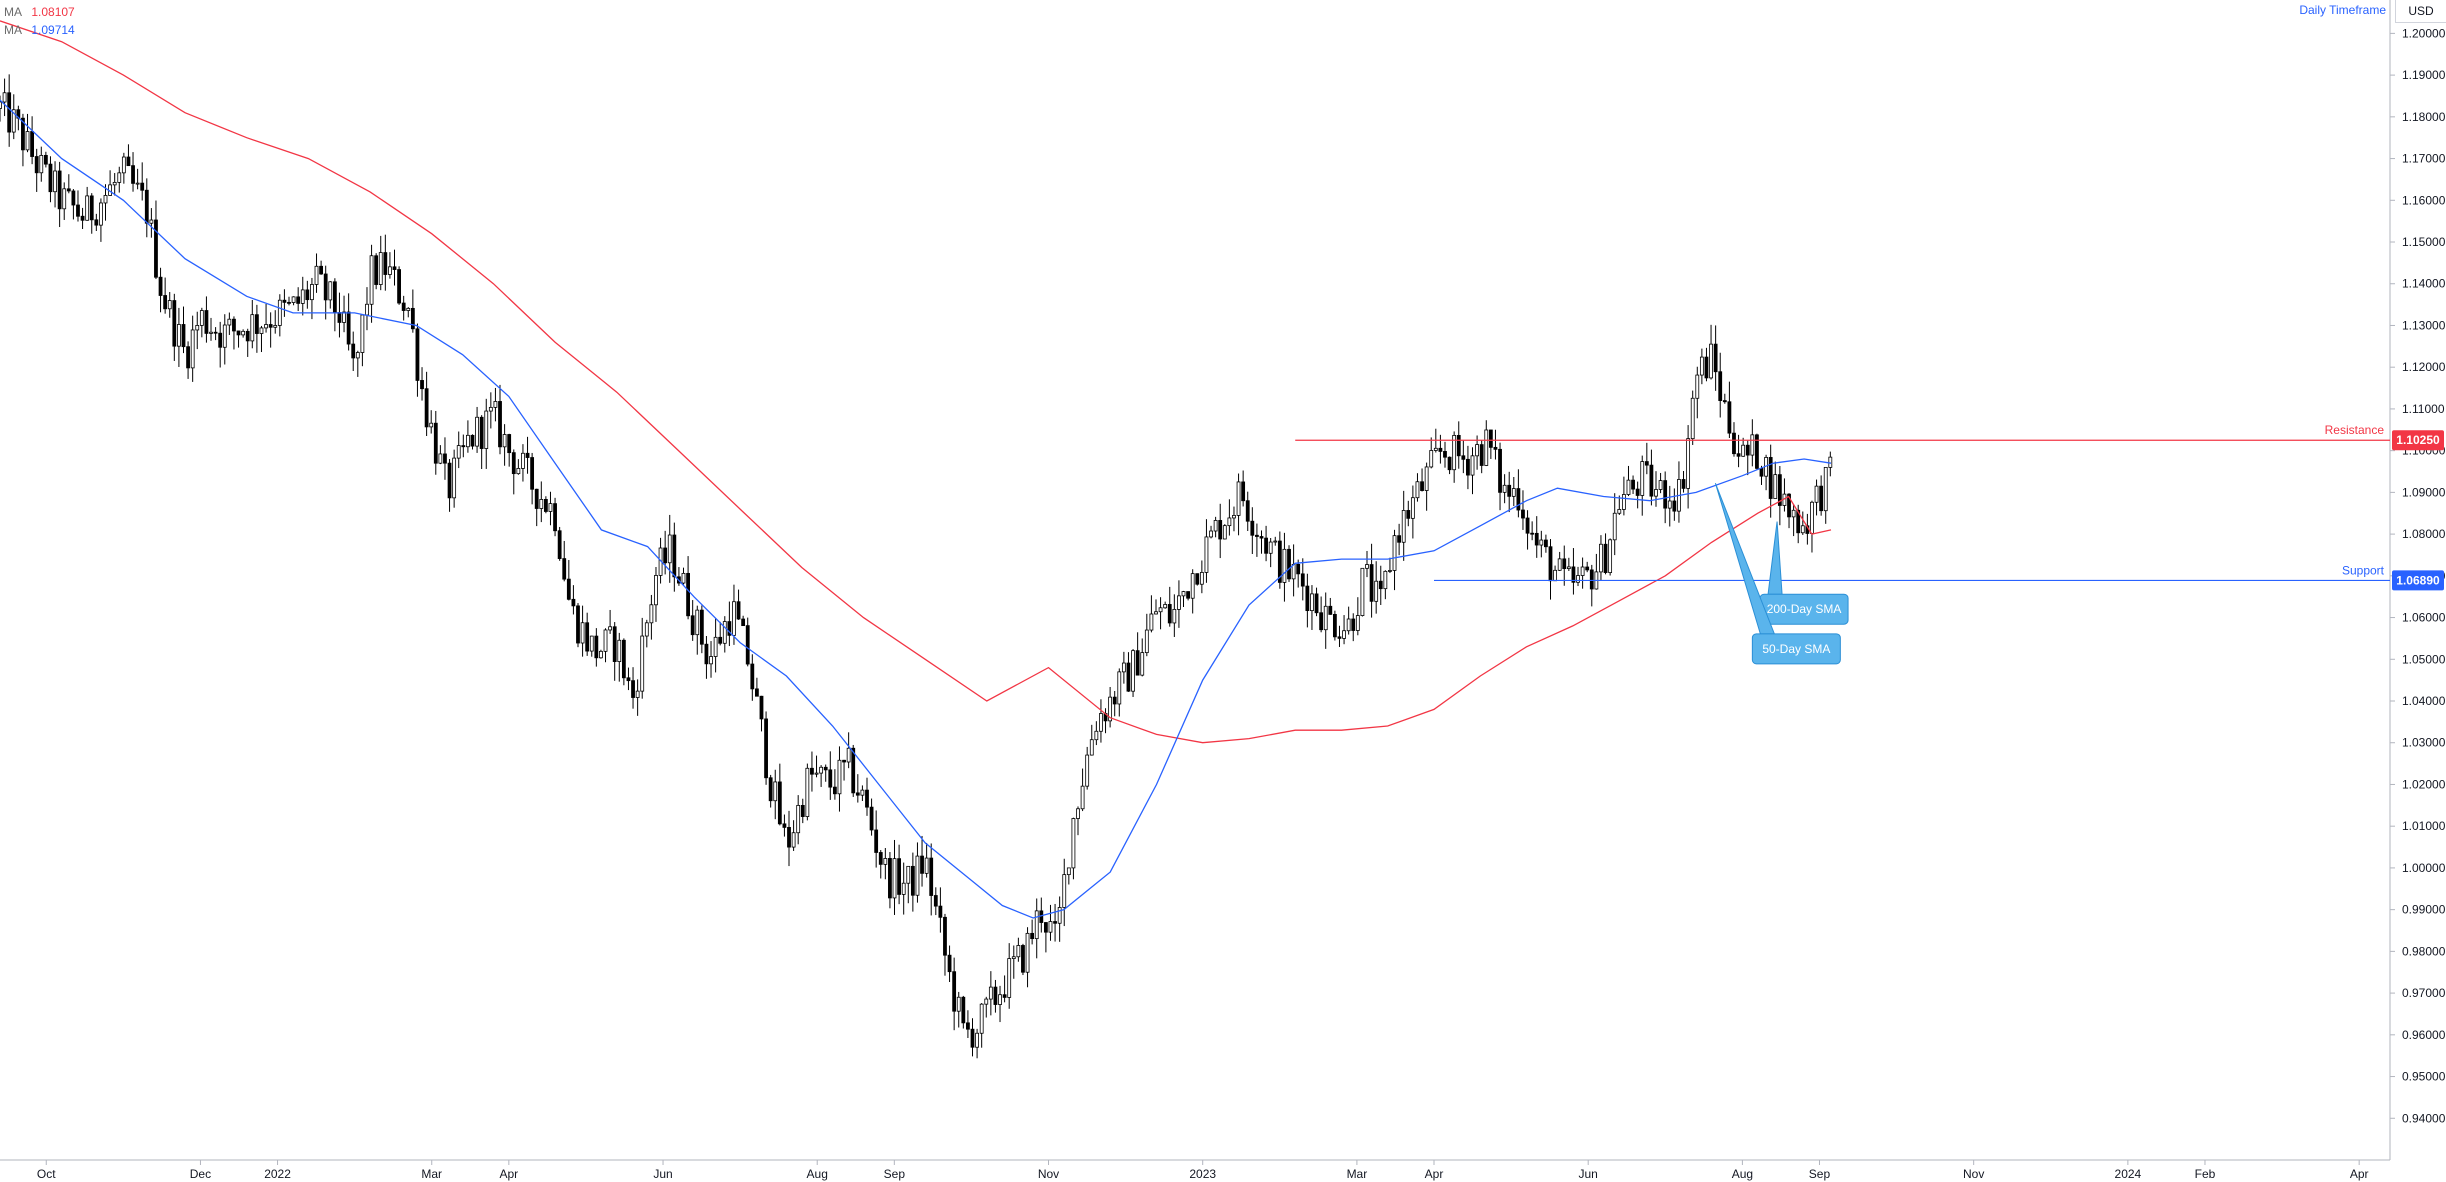 Image resolution: width=2446 pixels, height=1182 pixels. I want to click on legend-row-ma-blue: MA 1.09714, so click(39, 30).